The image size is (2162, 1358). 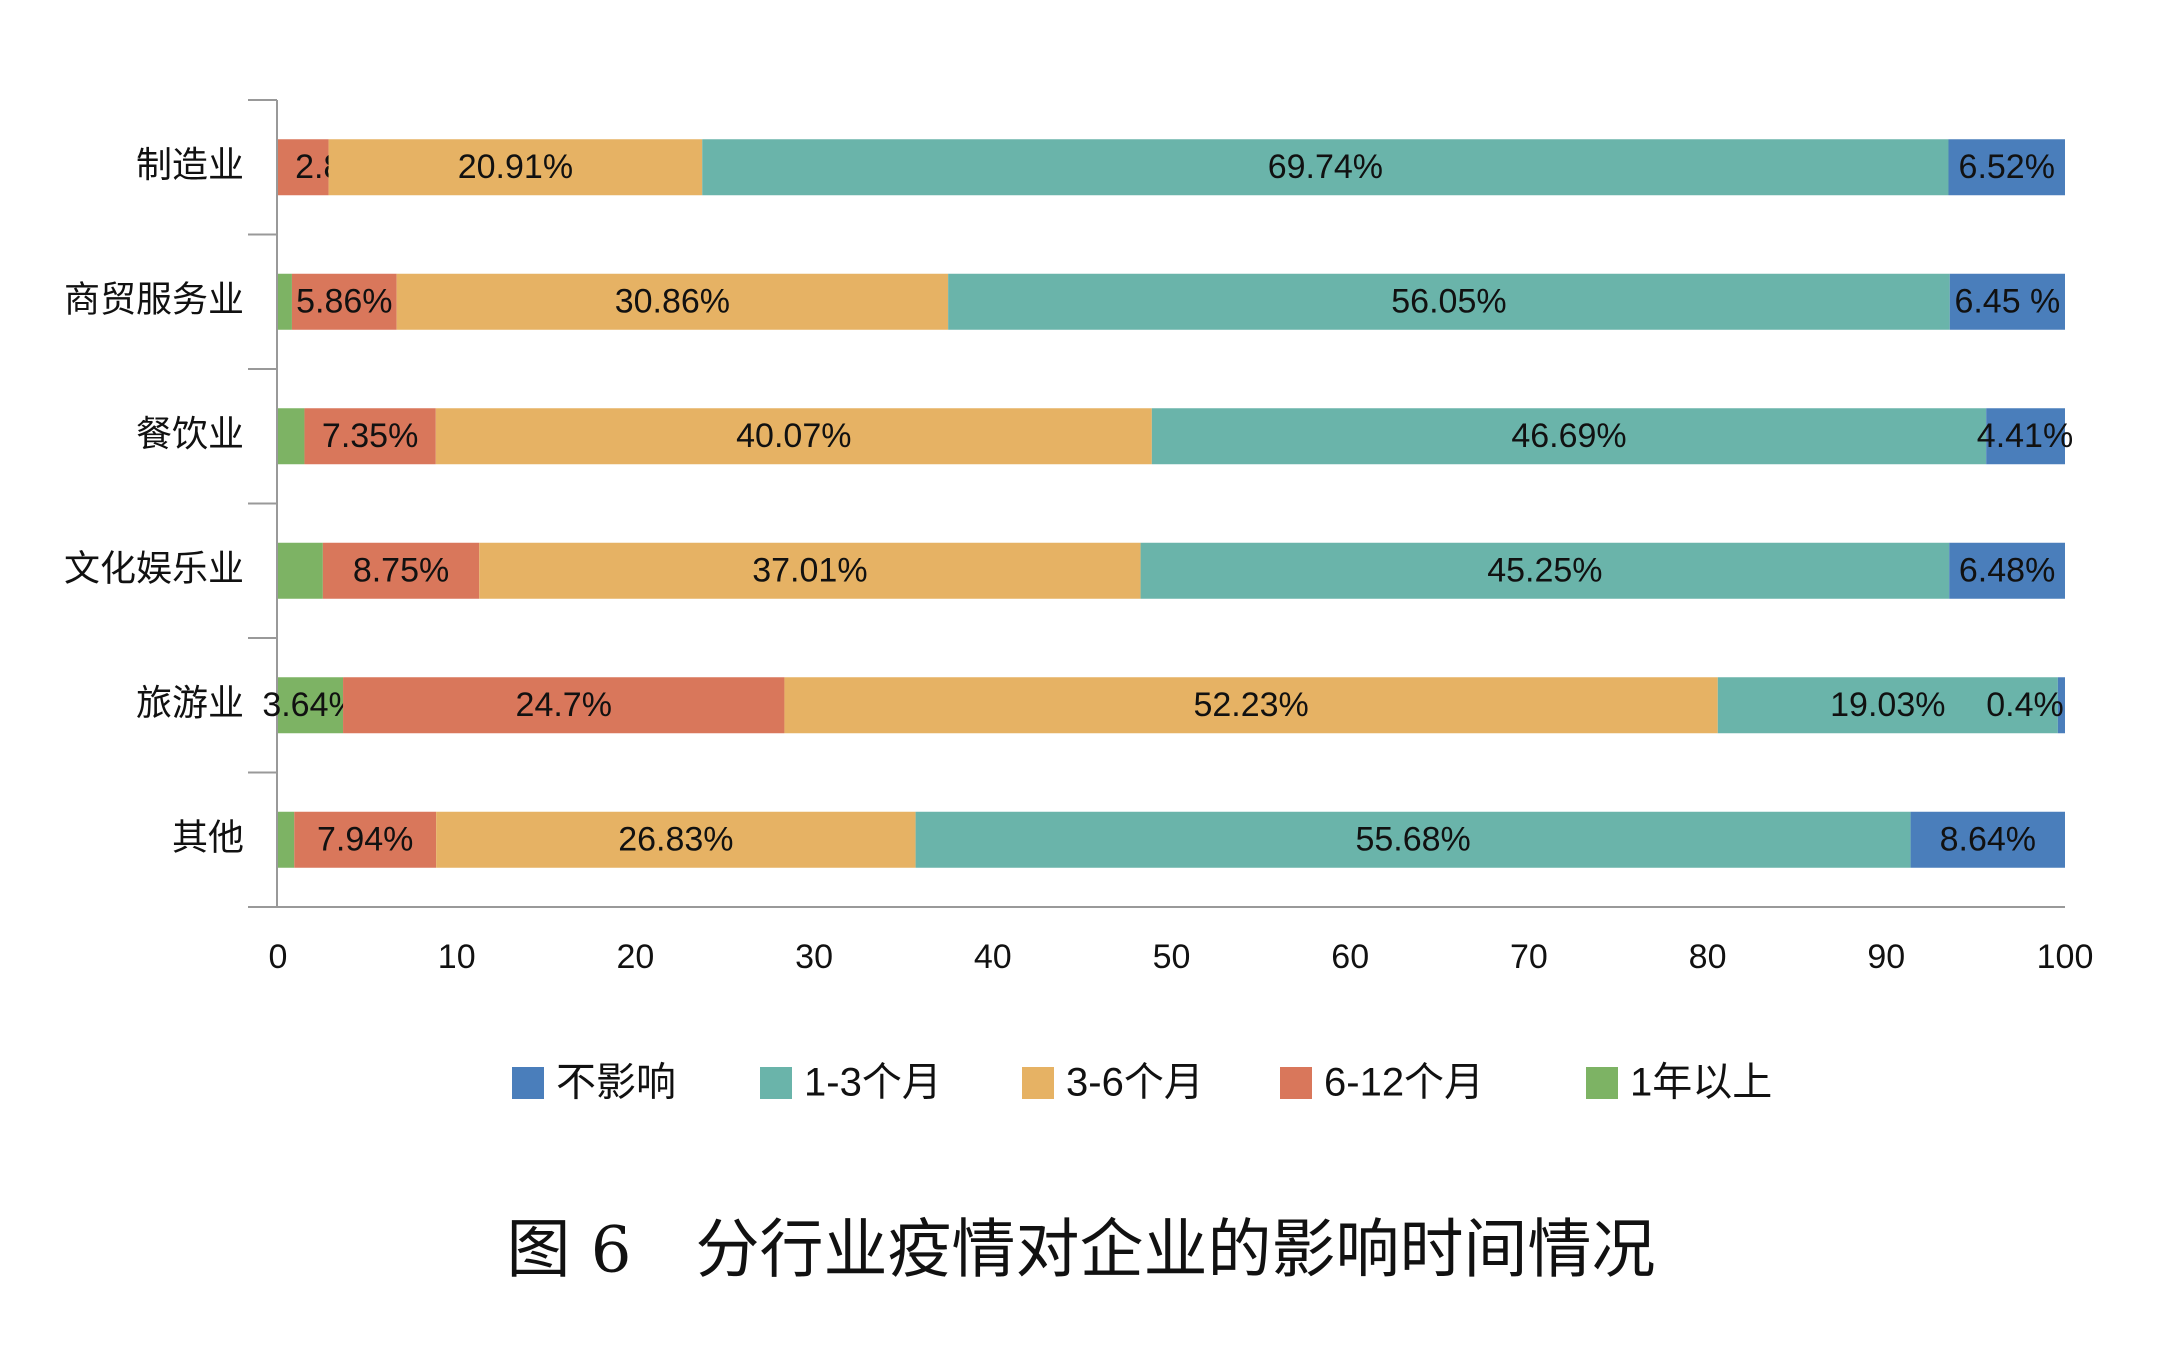 What do you see at coordinates (1708, 957) in the screenshot?
I see `x-tick-label: 80` at bounding box center [1708, 957].